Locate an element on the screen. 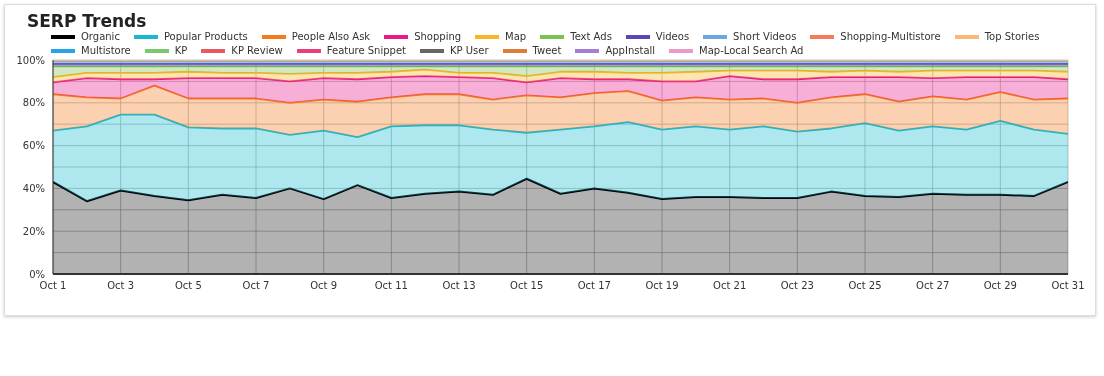  legend-label: KP is located at coordinates (181, 50).